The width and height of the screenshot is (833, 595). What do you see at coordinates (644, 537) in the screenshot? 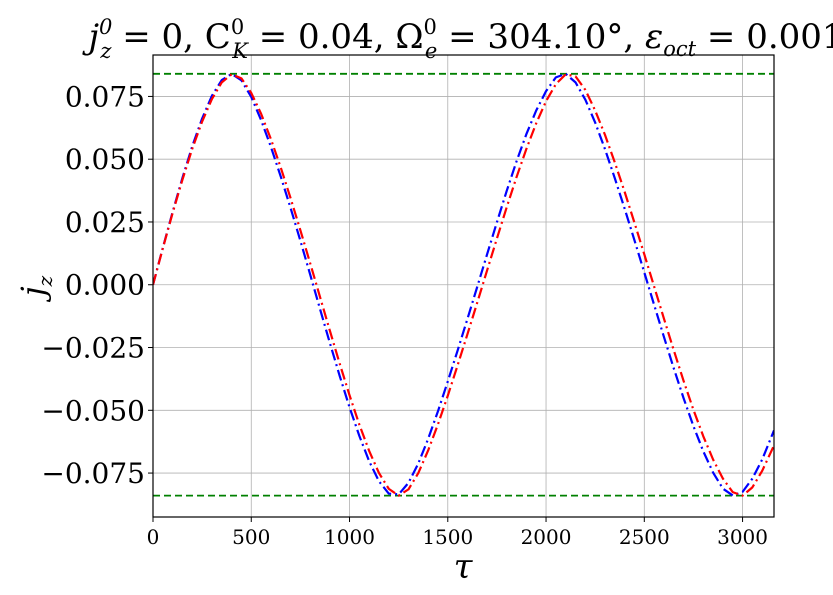
I see `x-tick-label: 2500` at bounding box center [644, 537].